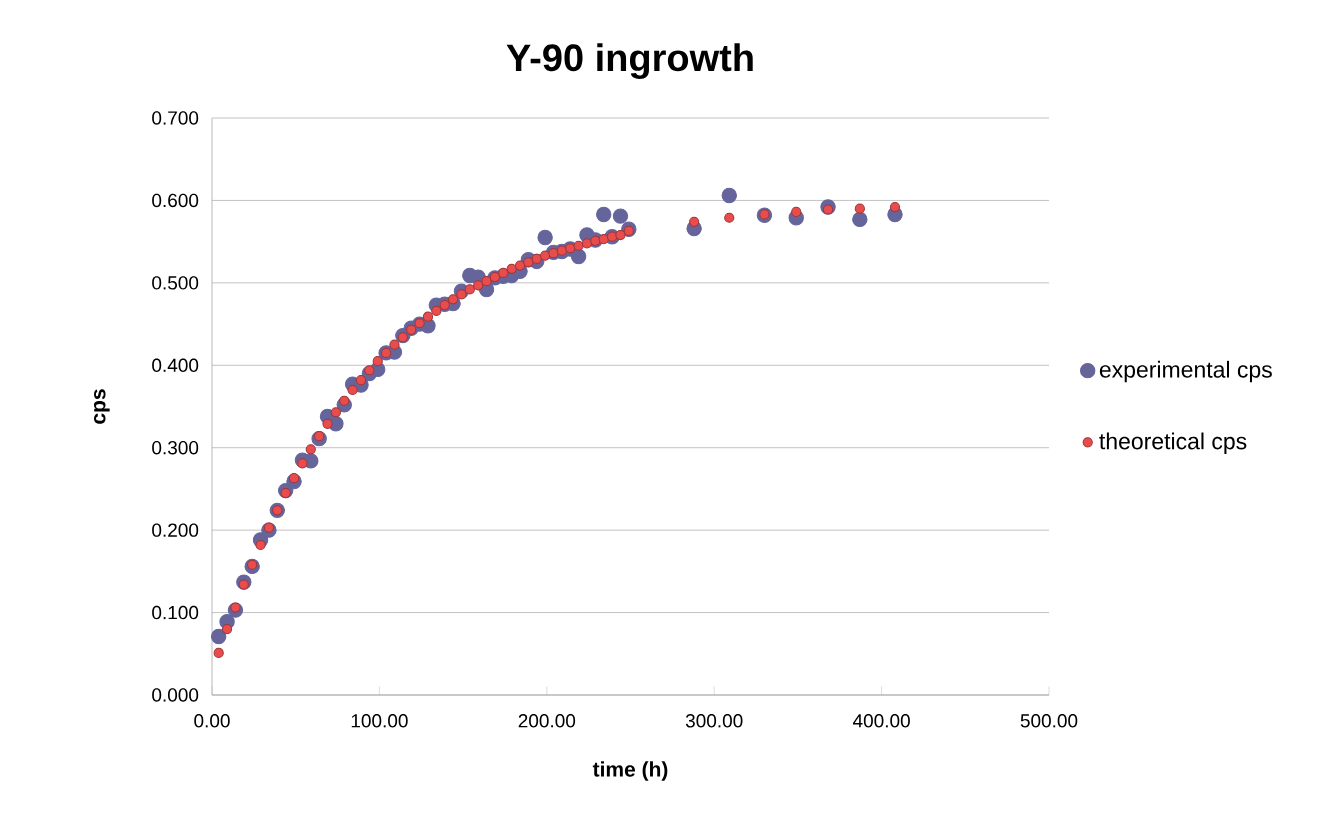 This screenshot has height=837, width=1321. Describe the element at coordinates (175, 365) in the screenshot. I see `y-tick-label: 0.400` at that location.